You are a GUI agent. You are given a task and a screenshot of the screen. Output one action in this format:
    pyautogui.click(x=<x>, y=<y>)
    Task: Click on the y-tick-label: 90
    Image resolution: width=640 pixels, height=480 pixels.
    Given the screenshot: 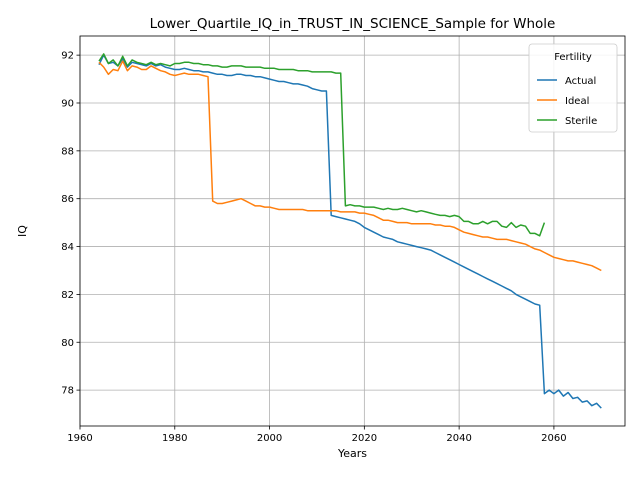 What is the action you would take?
    pyautogui.click(x=67, y=103)
    